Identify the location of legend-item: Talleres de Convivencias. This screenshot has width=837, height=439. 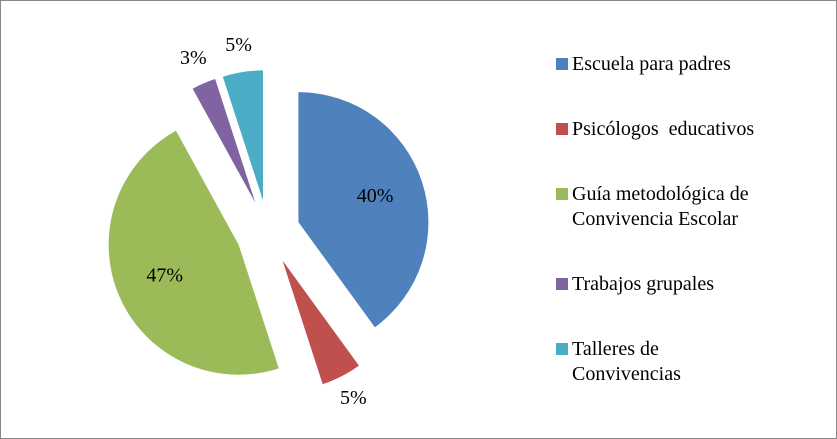
(618, 362).